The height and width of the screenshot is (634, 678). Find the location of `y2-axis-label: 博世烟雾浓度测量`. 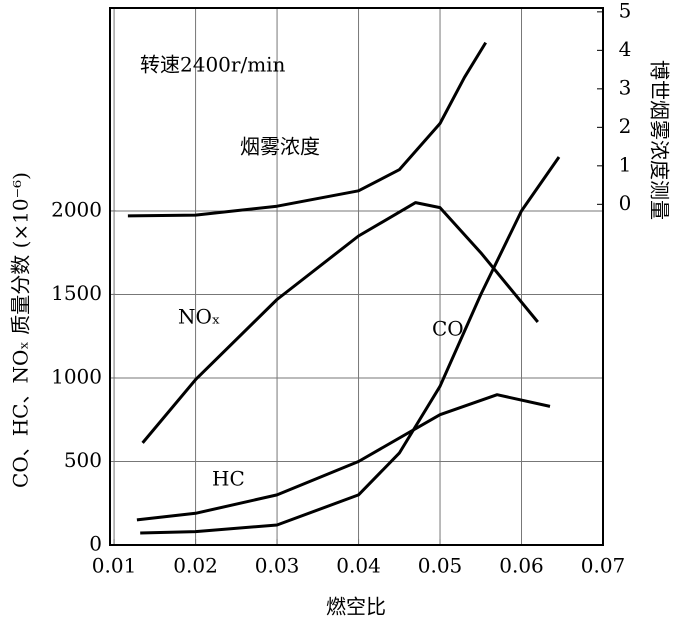

y2-axis-label: 博世烟雾浓度测量 is located at coordinates (660, 140).